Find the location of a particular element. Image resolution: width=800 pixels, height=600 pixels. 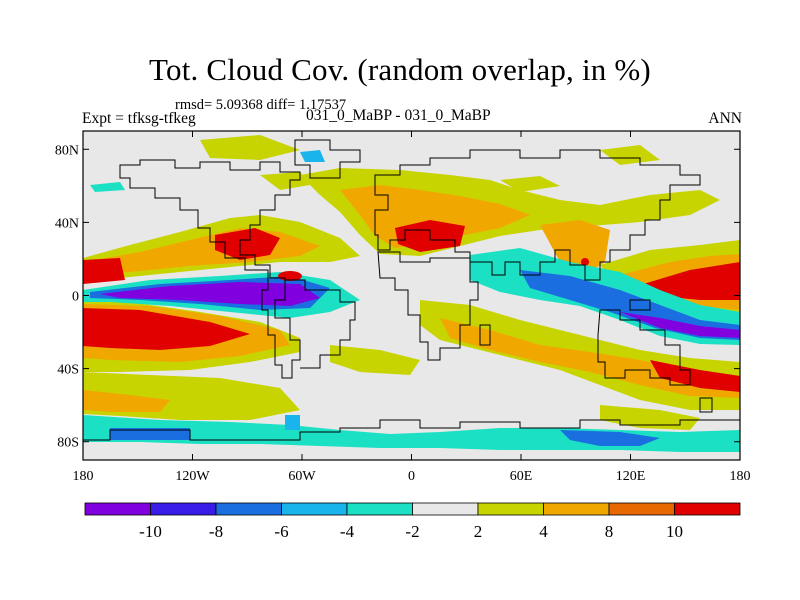

y-tick-label: 40S is located at coordinates (68, 370).